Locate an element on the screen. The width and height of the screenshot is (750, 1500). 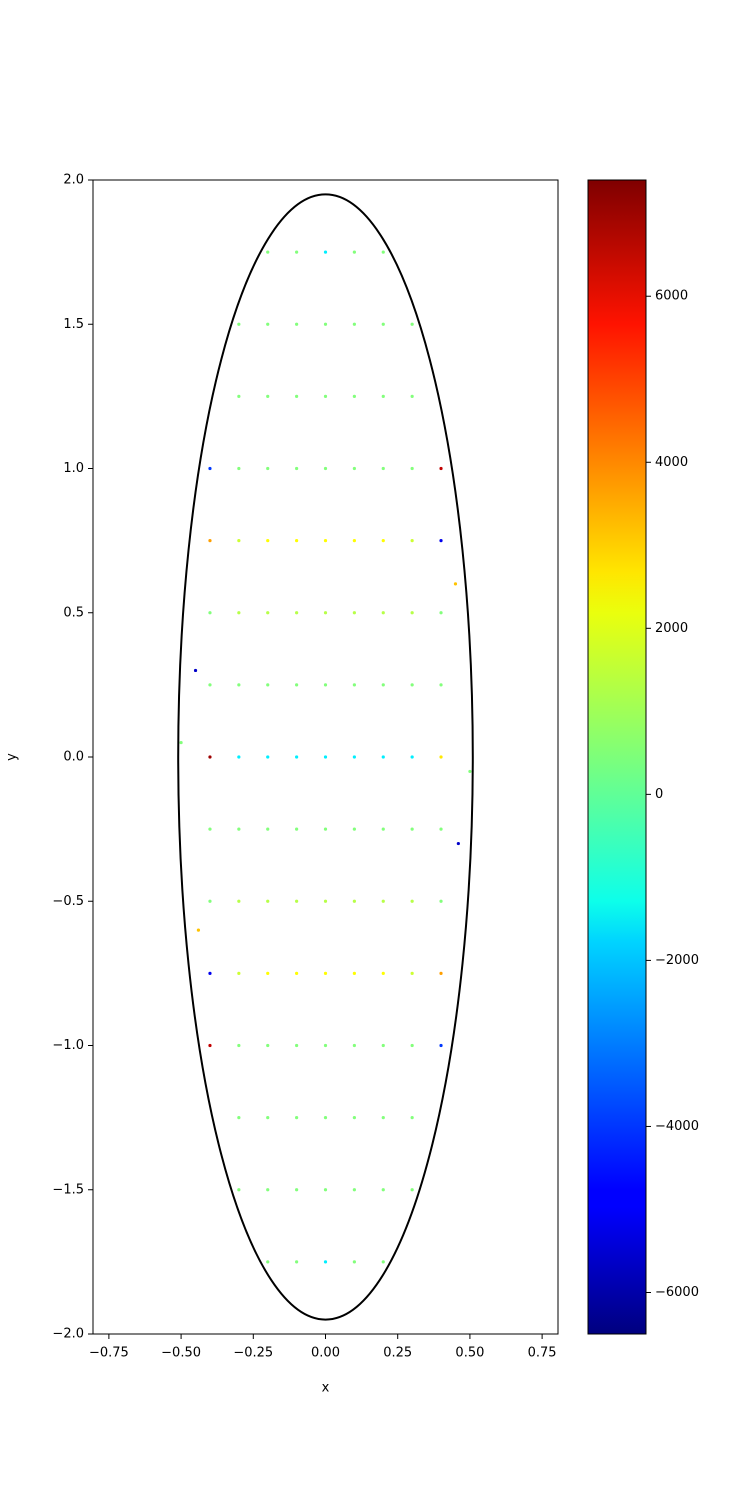
x-axis-label: x is located at coordinates (326, 1388).